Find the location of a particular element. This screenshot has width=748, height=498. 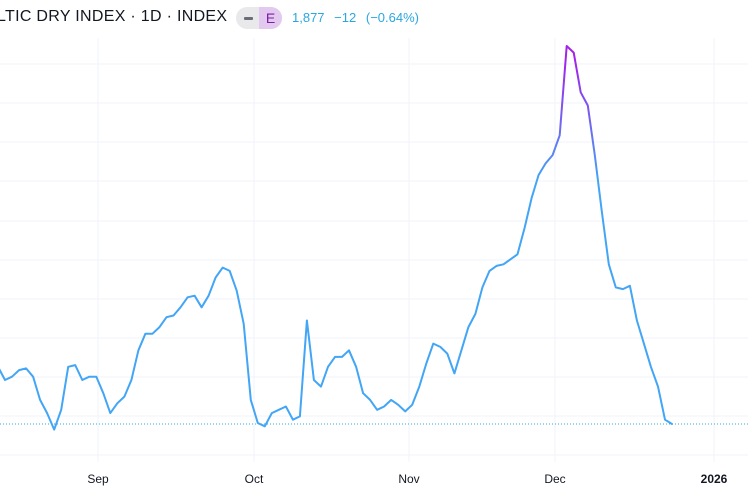

price-change: −12 is located at coordinates (345, 17).